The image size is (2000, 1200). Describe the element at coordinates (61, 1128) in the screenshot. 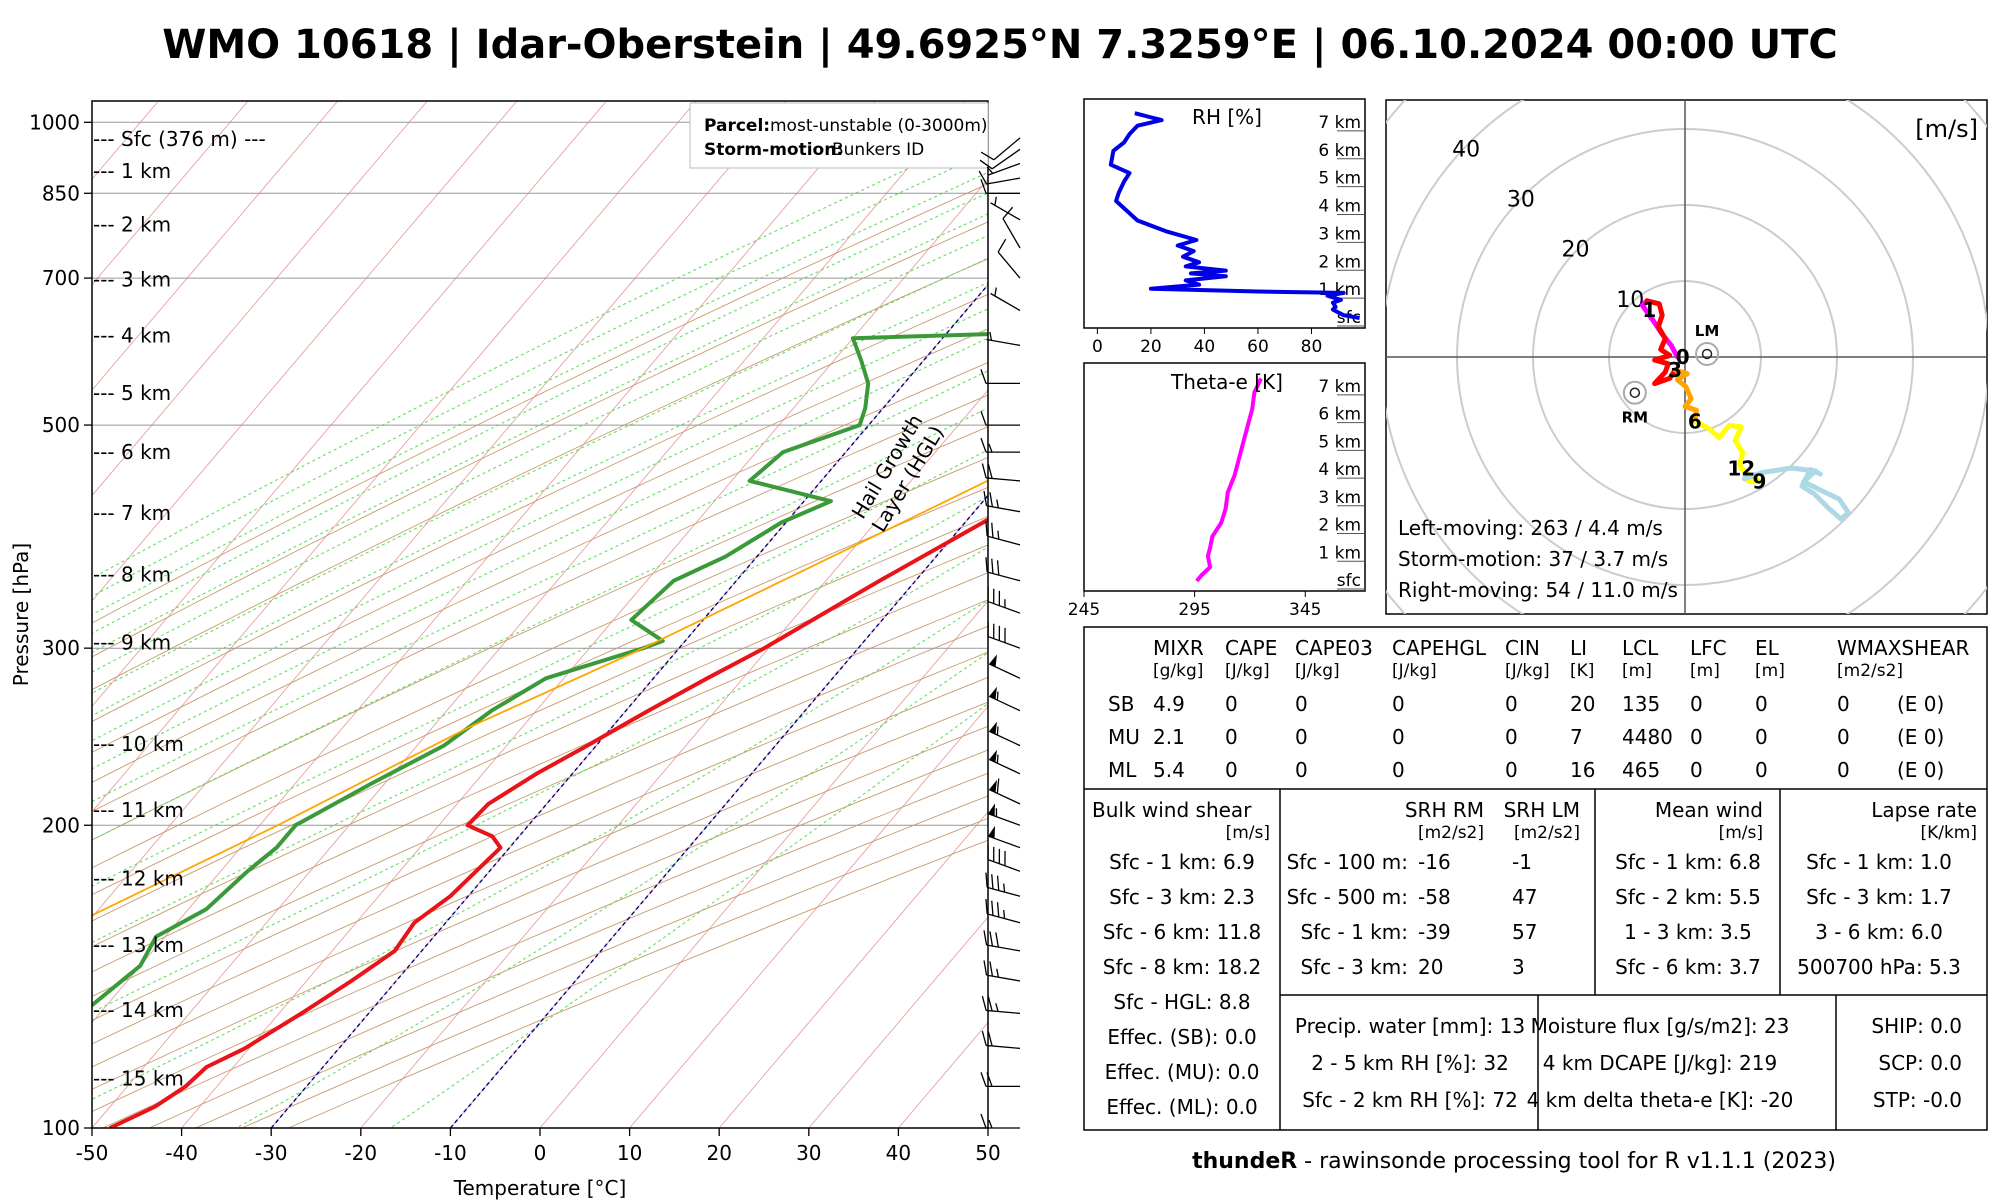

I see `y-tick-label: 100` at that location.